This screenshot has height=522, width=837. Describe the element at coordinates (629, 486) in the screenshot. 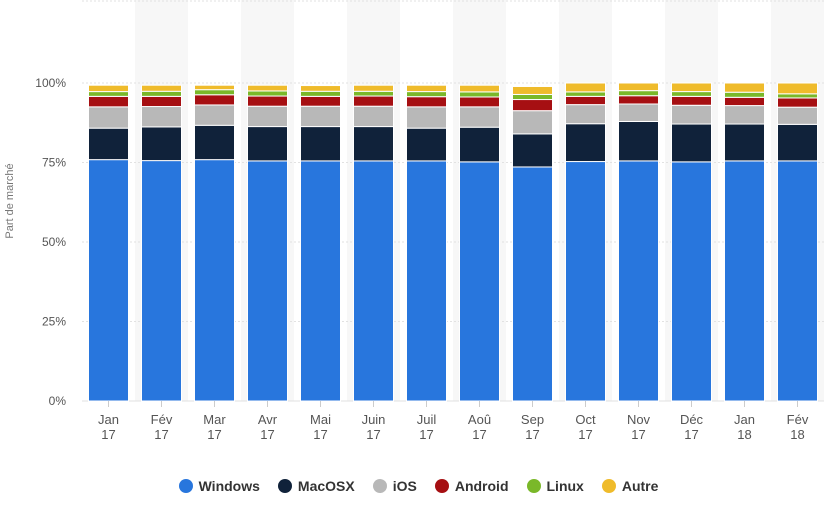

I see `legend-item-autre: Autre` at that location.